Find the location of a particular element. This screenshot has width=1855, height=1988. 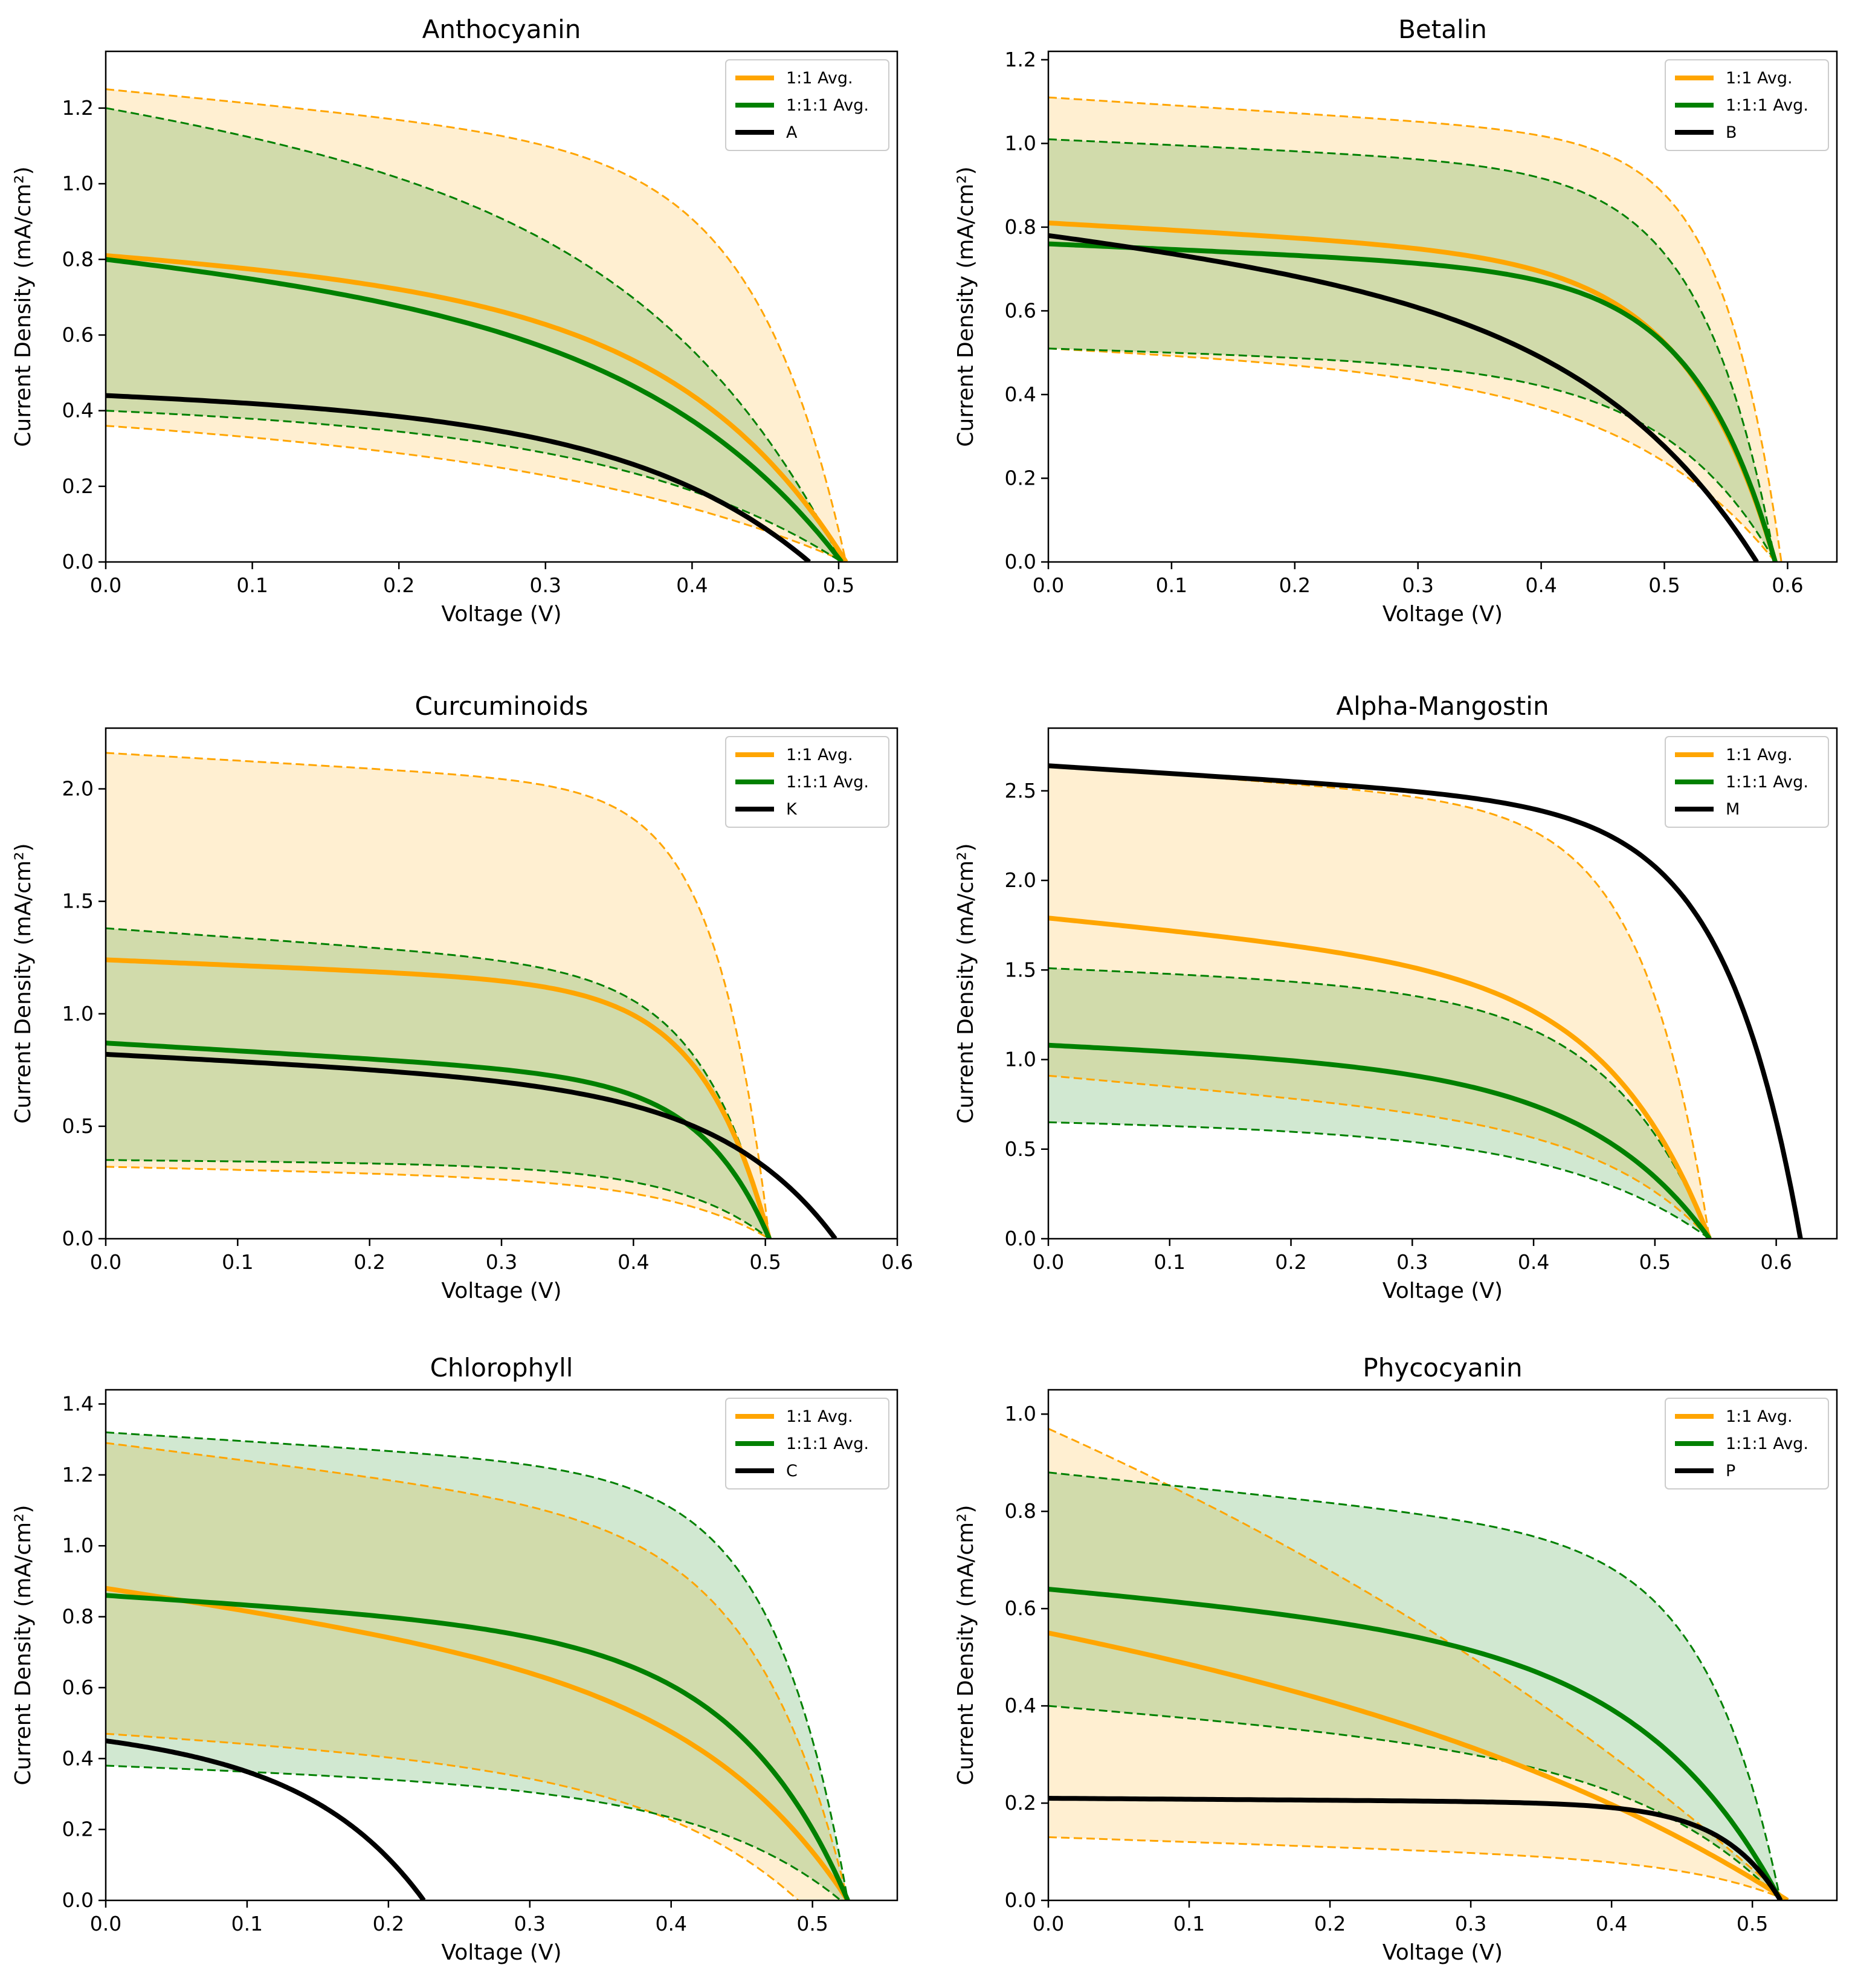

series-line-P is located at coordinates (1416, 1848).